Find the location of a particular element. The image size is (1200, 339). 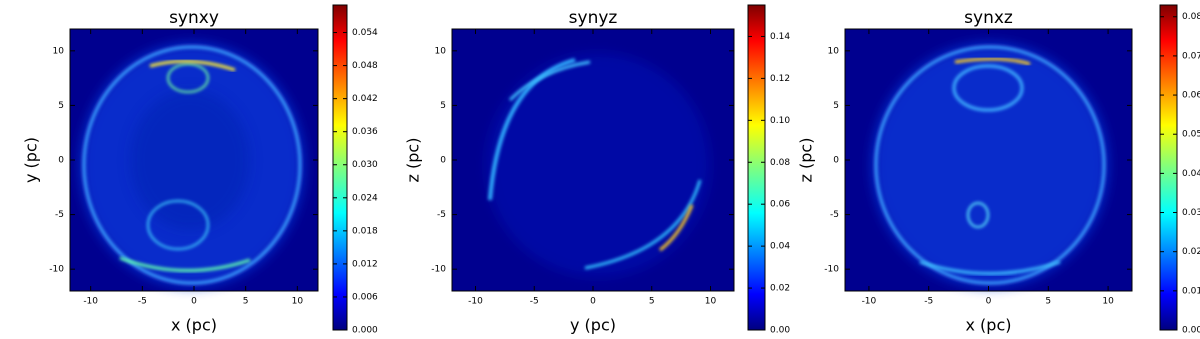

colorbar-tick-label: 0.07 is located at coordinates (1191, 56).